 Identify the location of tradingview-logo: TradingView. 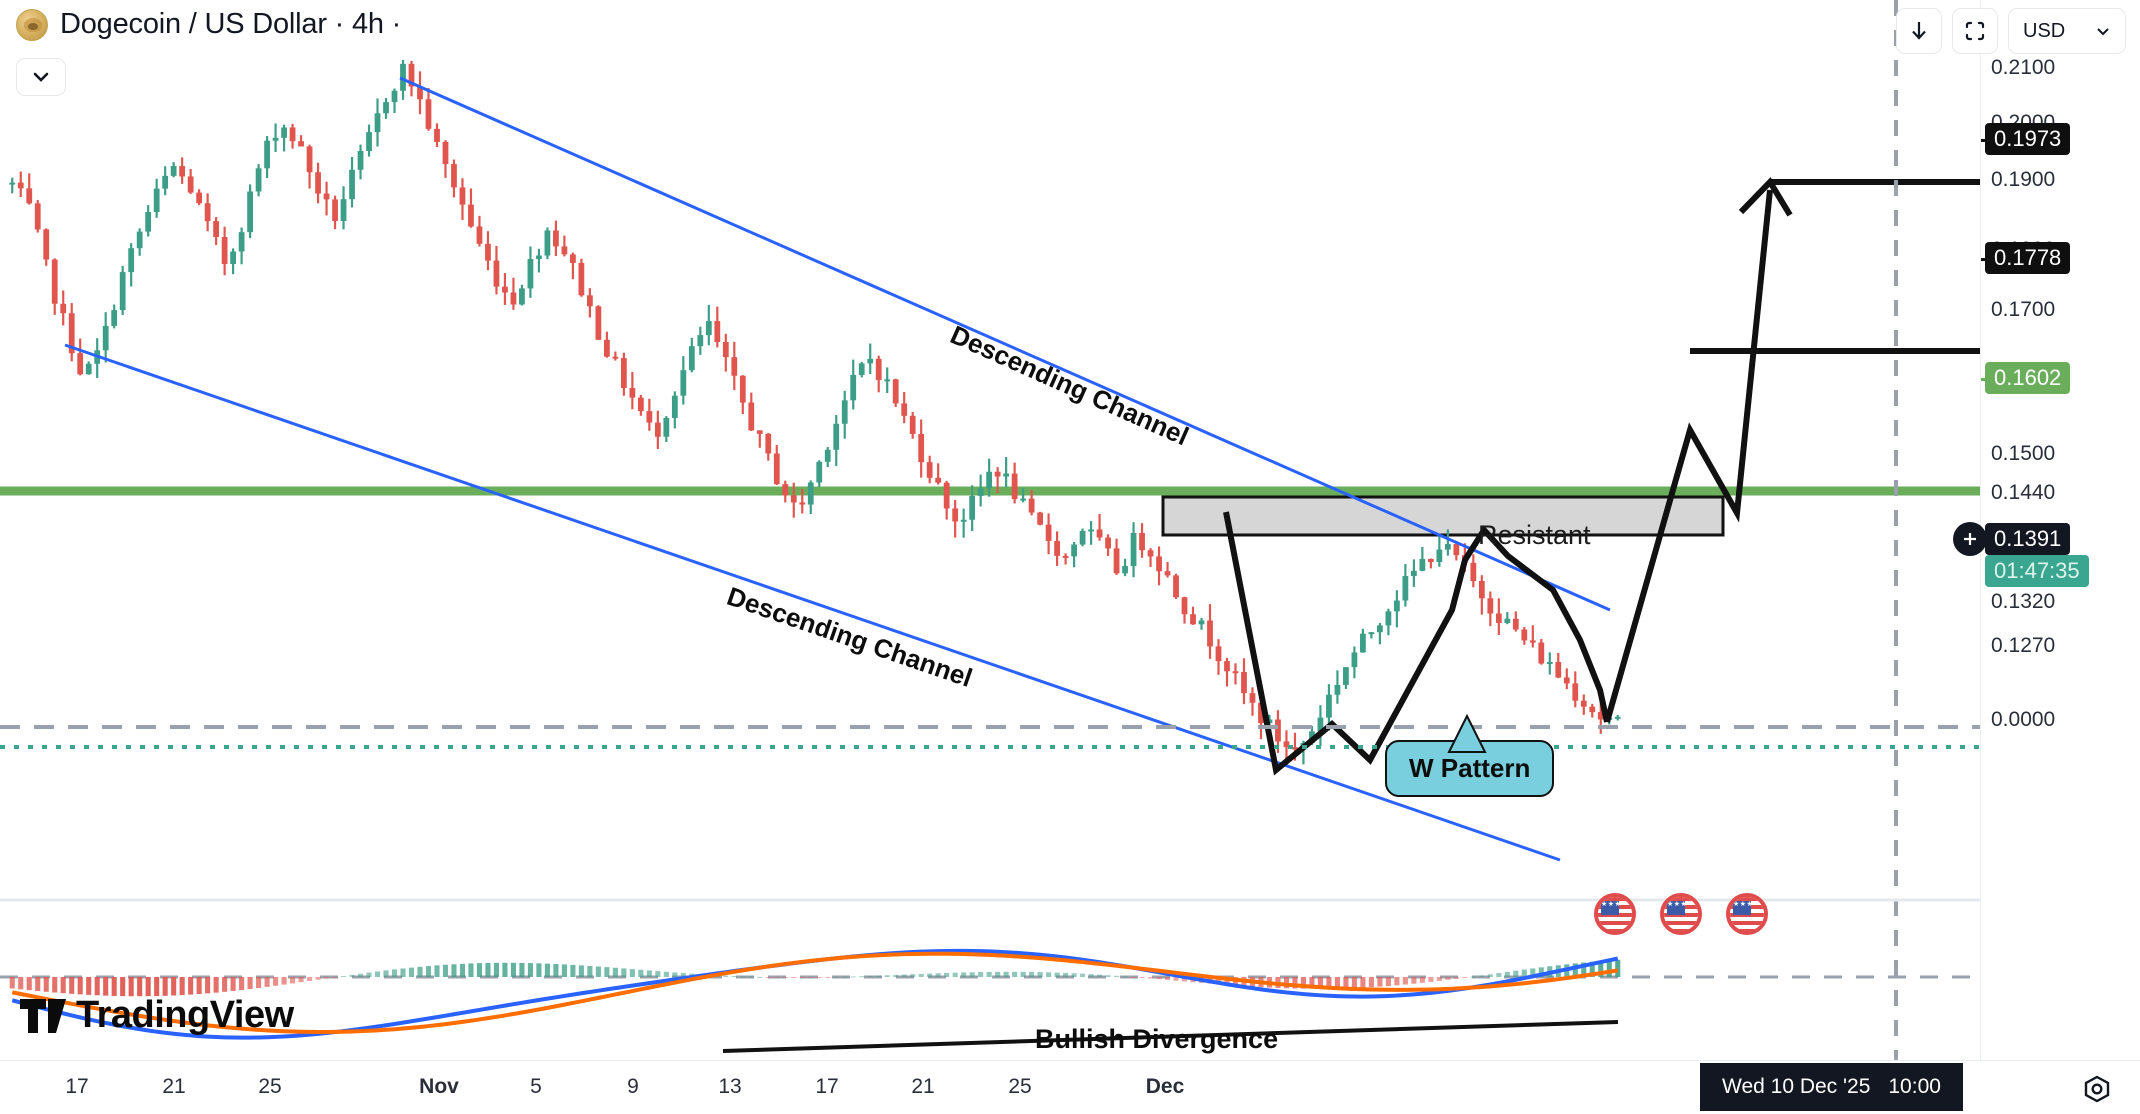
(157, 1015).